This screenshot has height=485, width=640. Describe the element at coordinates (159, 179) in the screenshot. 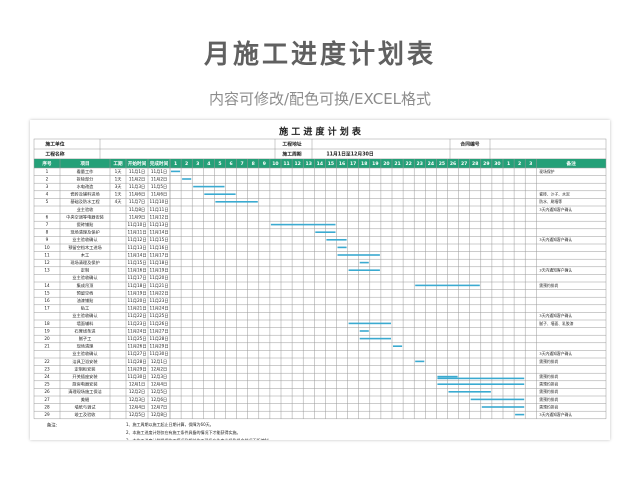

I see `row-end: 11月2日` at that location.